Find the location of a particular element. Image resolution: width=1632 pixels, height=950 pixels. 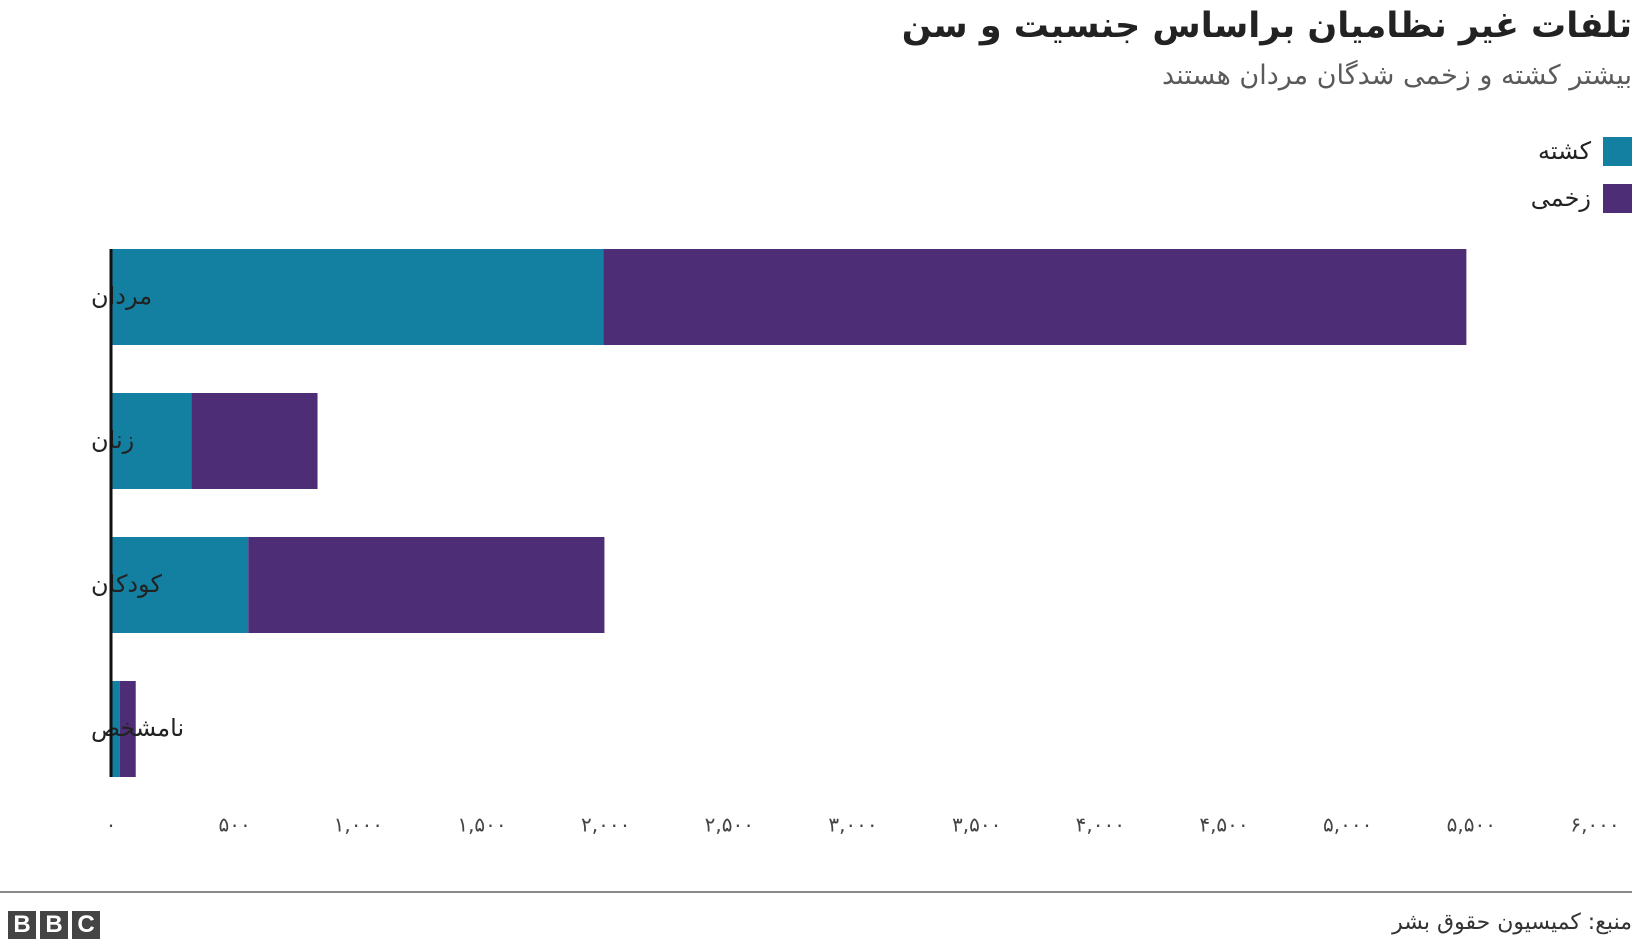

x-tick-label: ۴,۰۰۰ is located at coordinates (1100, 825).